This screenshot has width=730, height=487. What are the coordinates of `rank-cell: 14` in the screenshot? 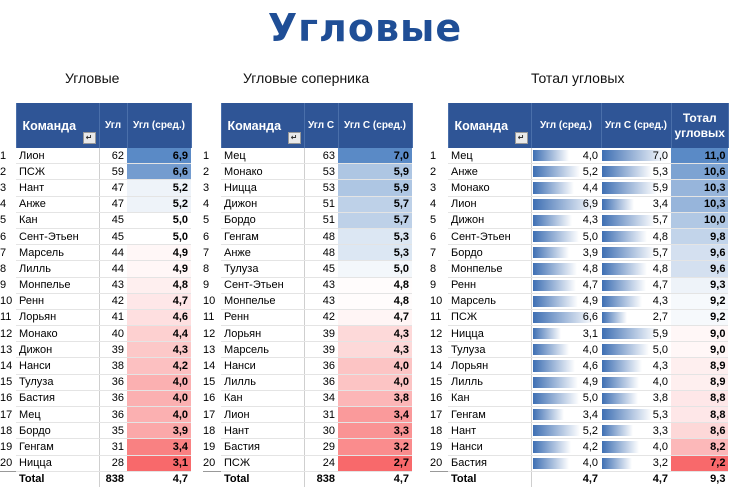 It's located at (6, 366).